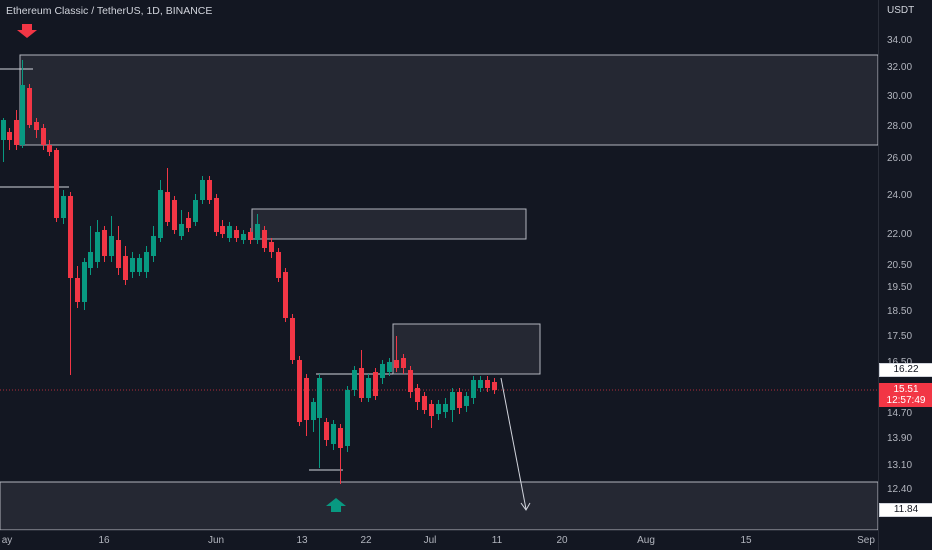  Describe the element at coordinates (905, 370) in the screenshot. I see `level-top-badge: 16.22` at that location.